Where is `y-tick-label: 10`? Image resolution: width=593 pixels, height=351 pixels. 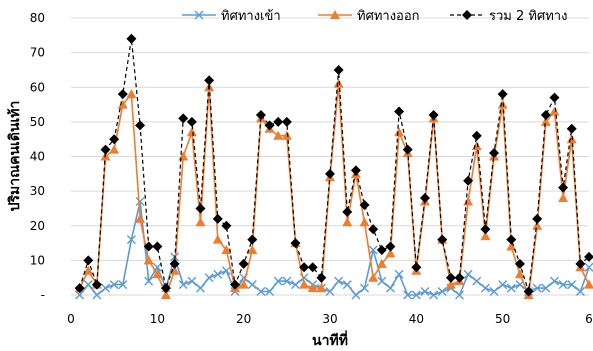 y-tick-label: 10 is located at coordinates (37, 260).